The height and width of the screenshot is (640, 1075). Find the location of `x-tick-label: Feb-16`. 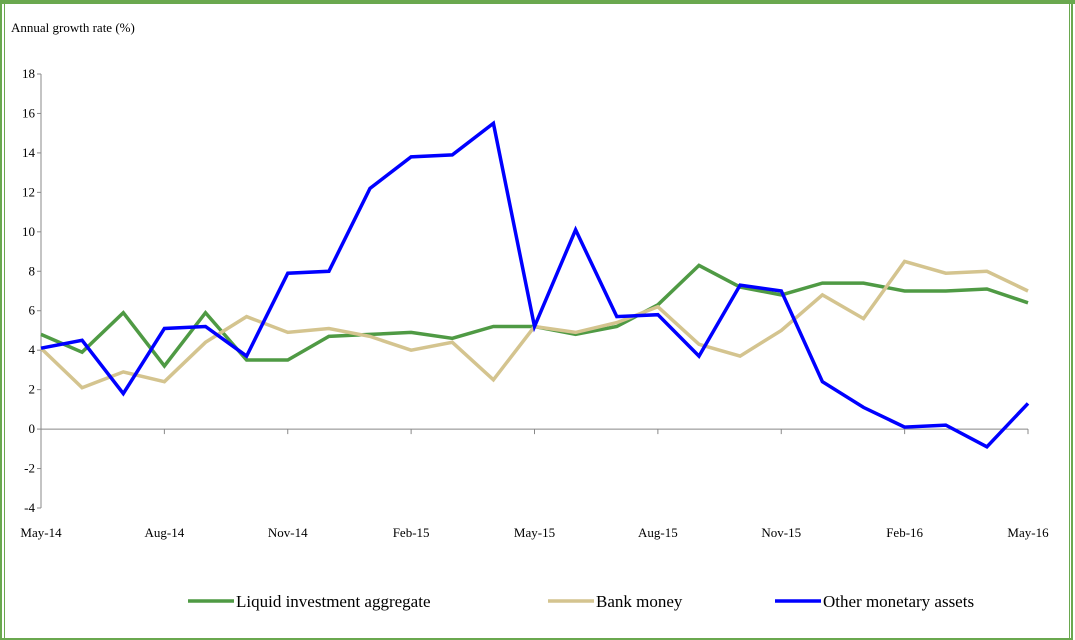

x-tick-label: Feb-16 is located at coordinates (904, 532).